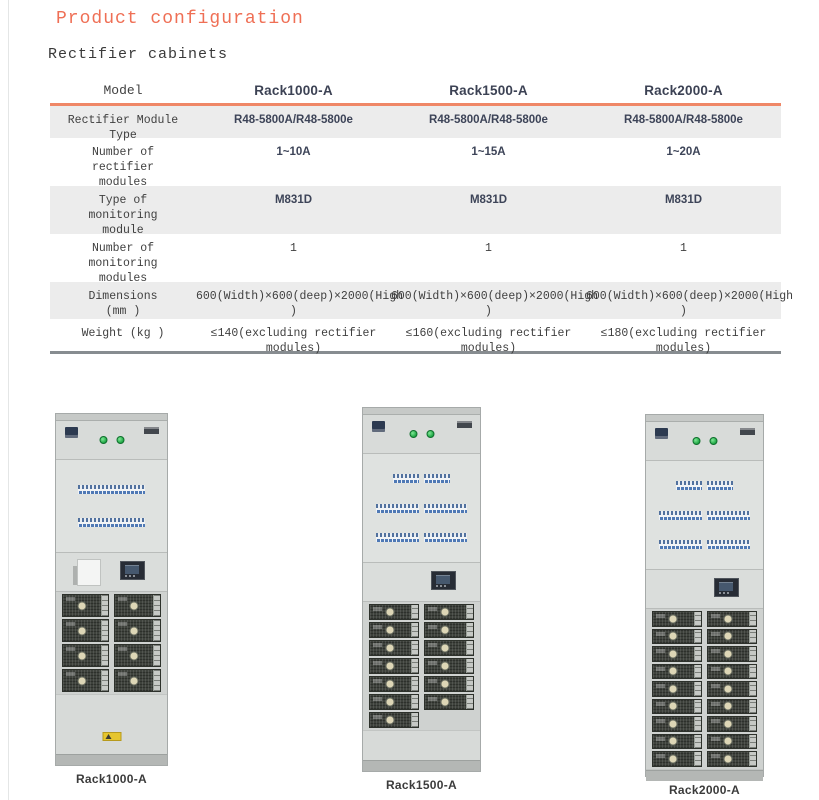 This screenshot has height=800, width=819. Describe the element at coordinates (704, 790) in the screenshot. I see `cabinet-caption: Rack2000-A` at that location.